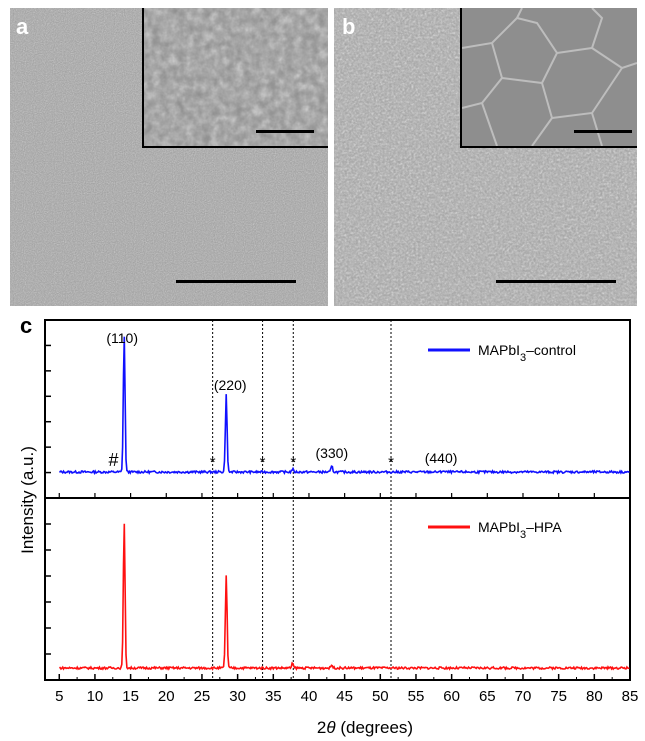  What do you see at coordinates (441, 458) in the screenshot?
I see `peak-annotation: (440)` at bounding box center [441, 458].